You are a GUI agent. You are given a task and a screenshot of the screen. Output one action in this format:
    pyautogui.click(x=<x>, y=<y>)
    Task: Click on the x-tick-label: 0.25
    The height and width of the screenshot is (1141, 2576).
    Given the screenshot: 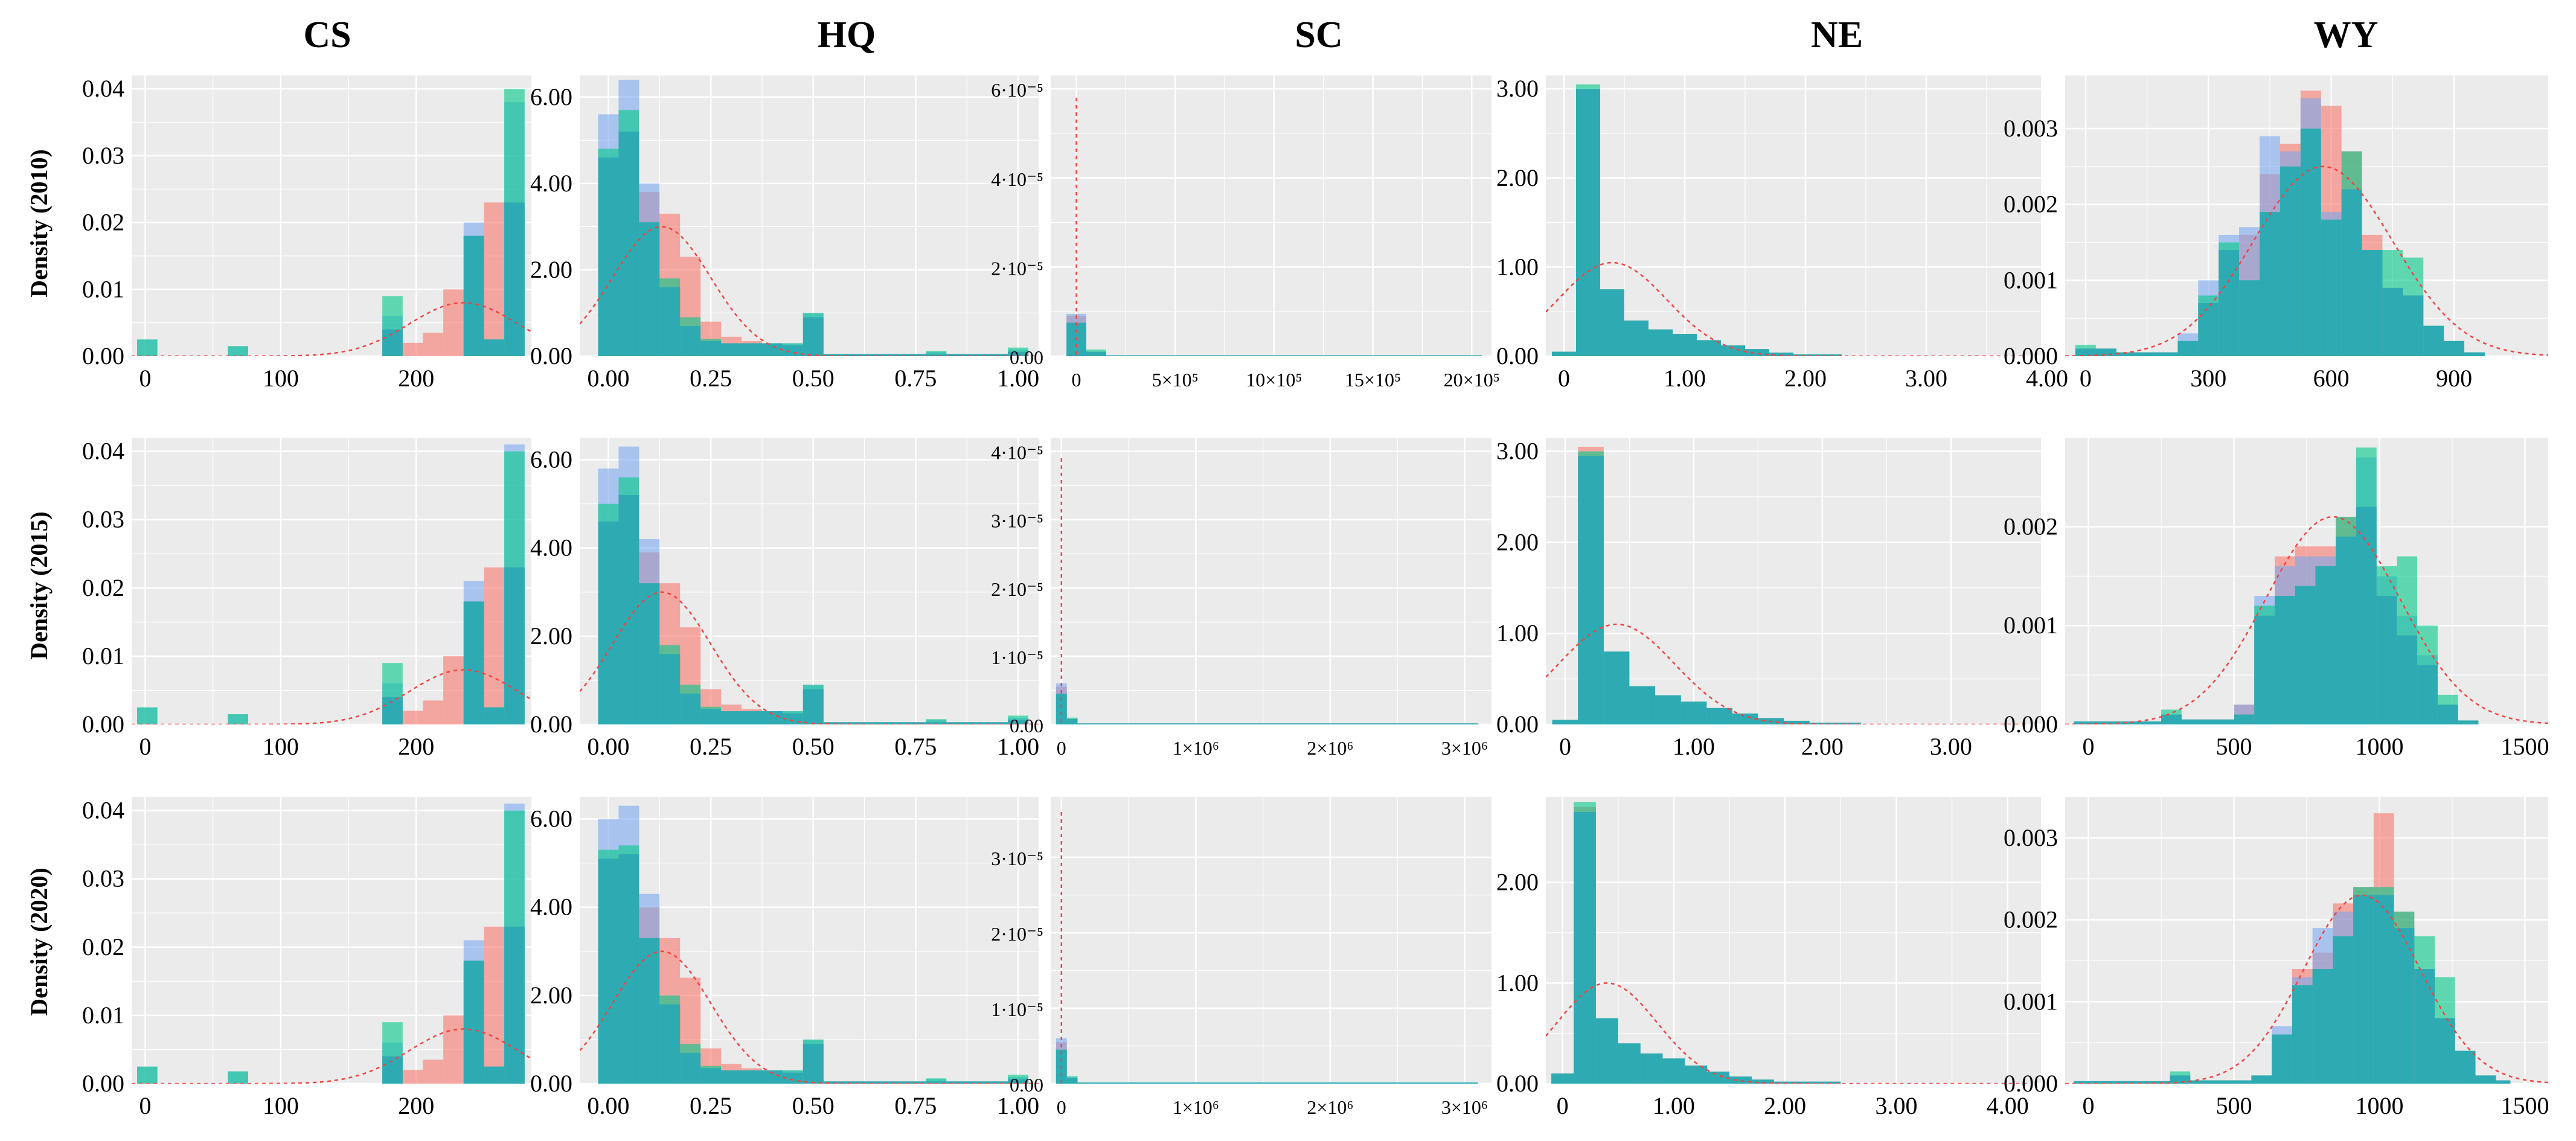 What is the action you would take?
    pyautogui.click(x=711, y=378)
    